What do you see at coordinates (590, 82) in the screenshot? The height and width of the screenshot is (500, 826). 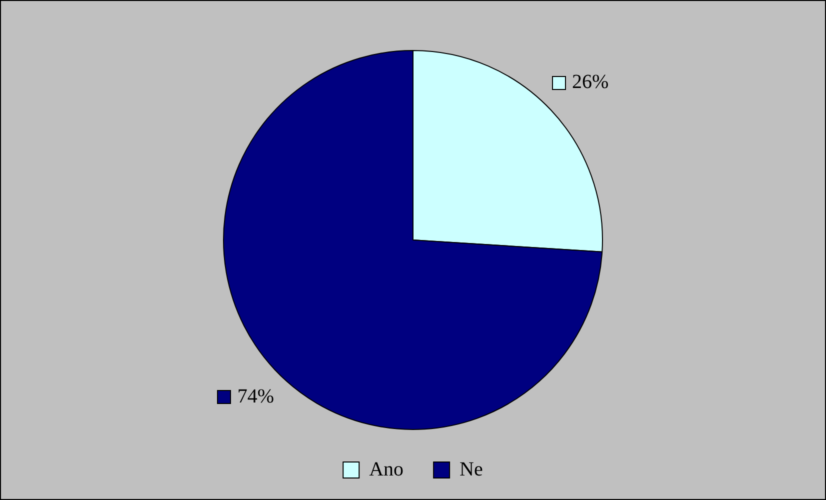 I see `data-label: 26%` at bounding box center [590, 82].